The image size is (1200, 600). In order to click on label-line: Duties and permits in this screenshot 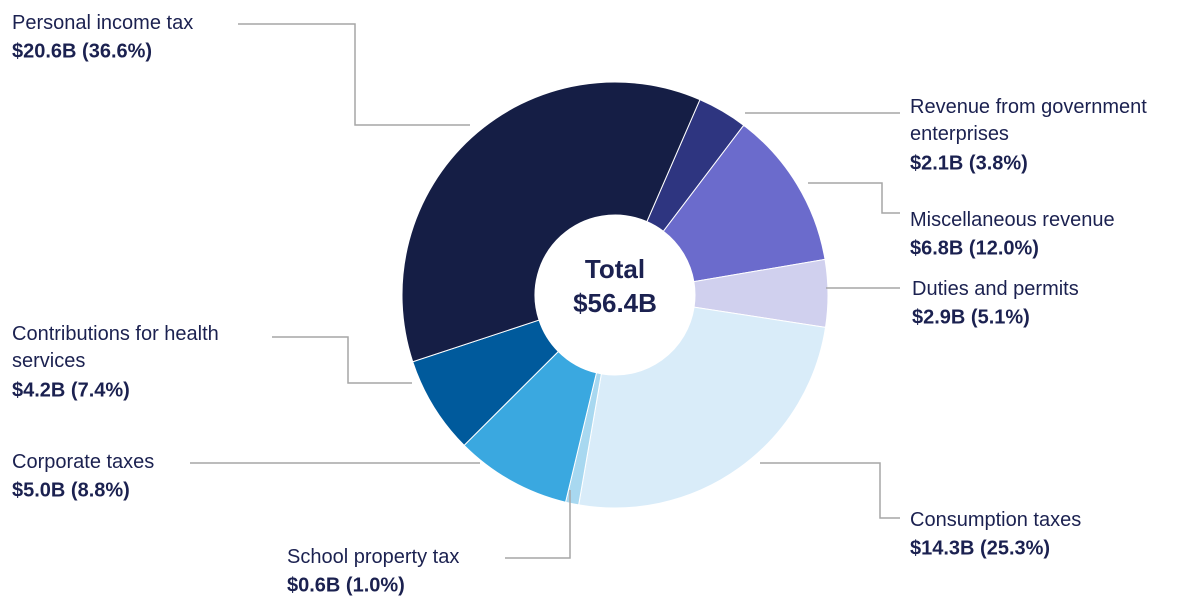, I will do `click(995, 289)`.